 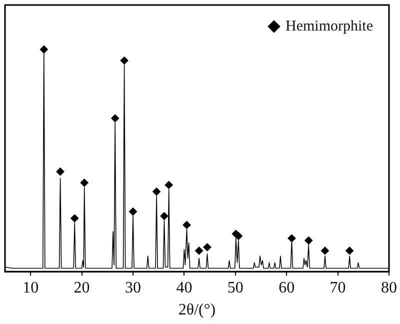 What do you see at coordinates (330, 26) in the screenshot?
I see `legend-label: Hemimorphite` at bounding box center [330, 26].